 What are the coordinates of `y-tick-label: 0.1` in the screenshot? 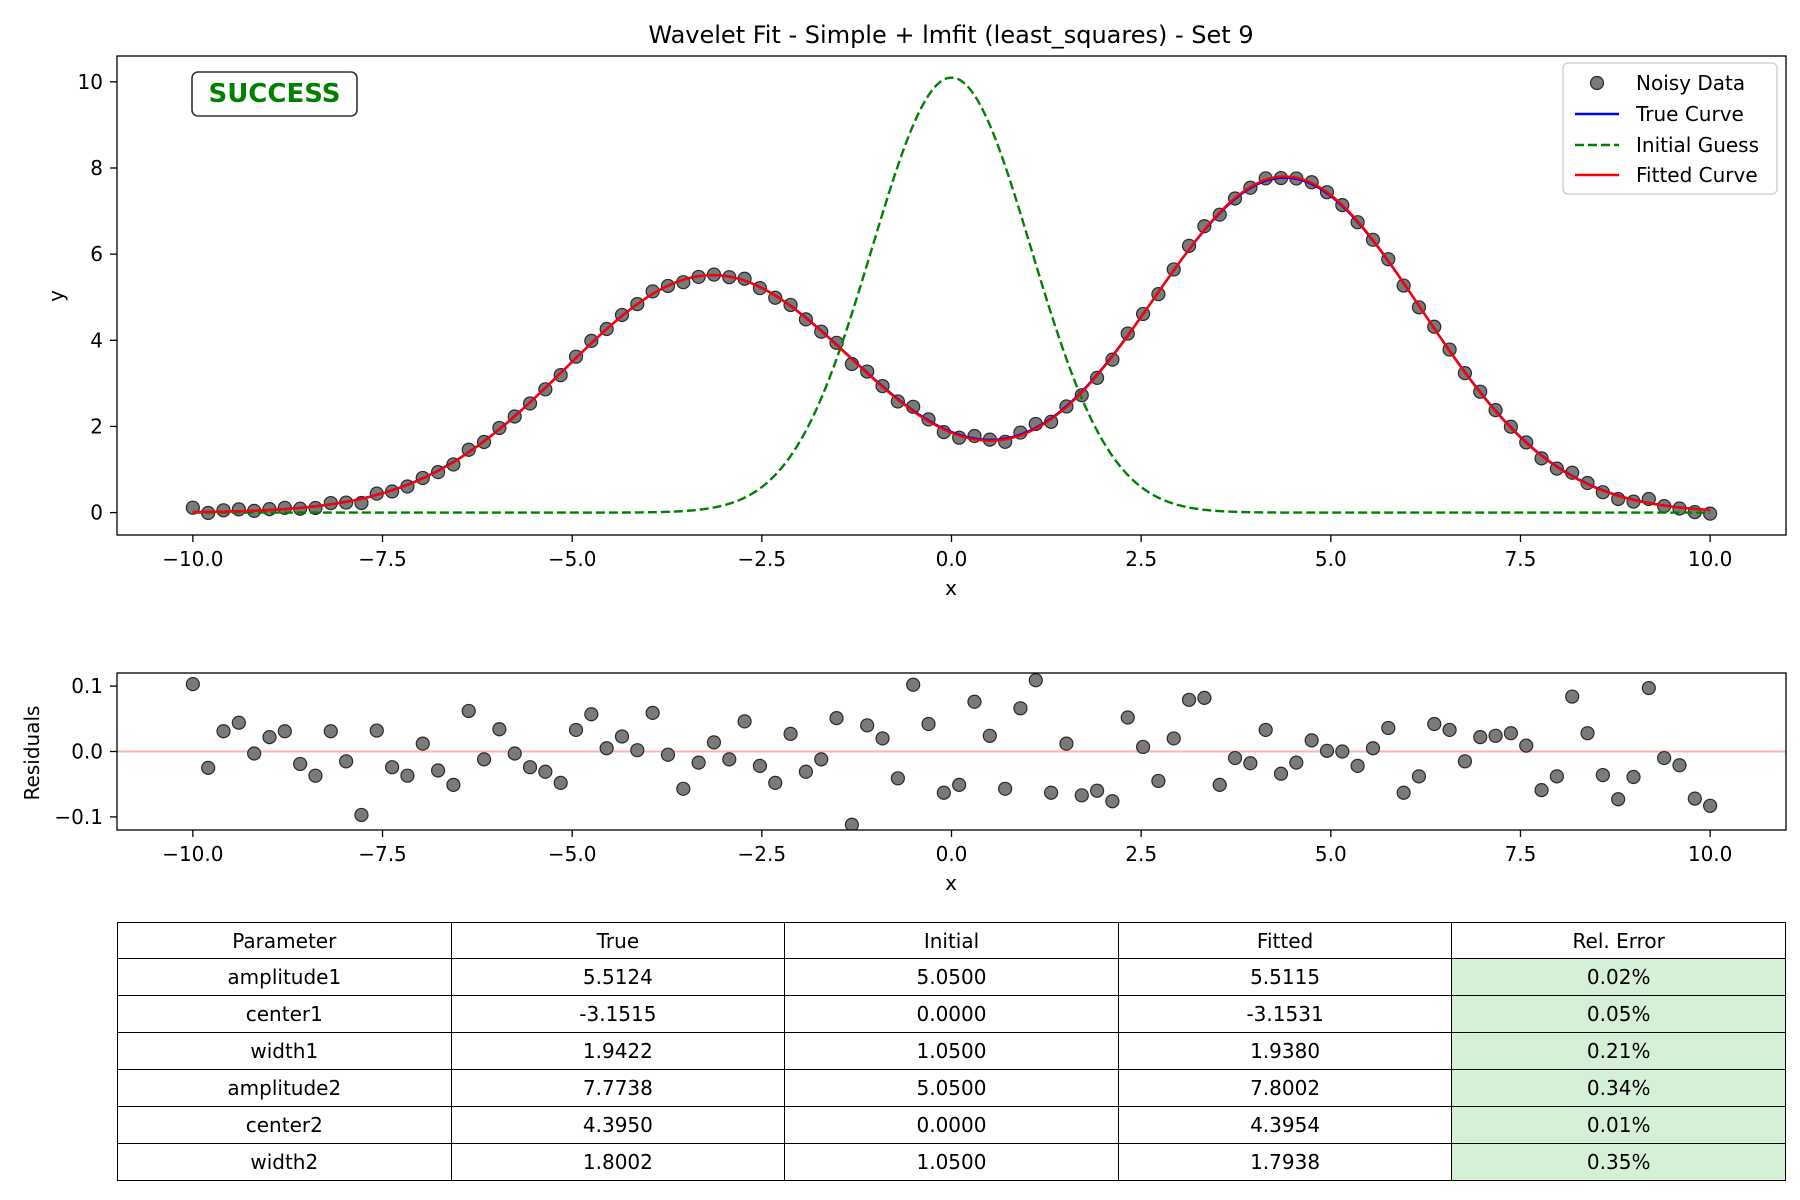 It's located at (87, 686).